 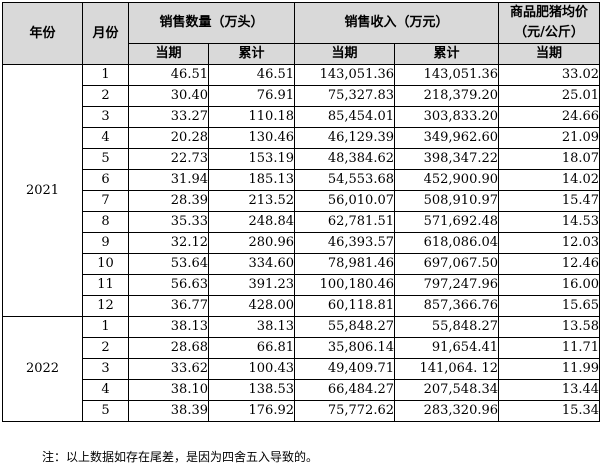 What do you see at coordinates (251, 159) in the screenshot?
I see `cell-volume-cumulative: 153.19` at bounding box center [251, 159].